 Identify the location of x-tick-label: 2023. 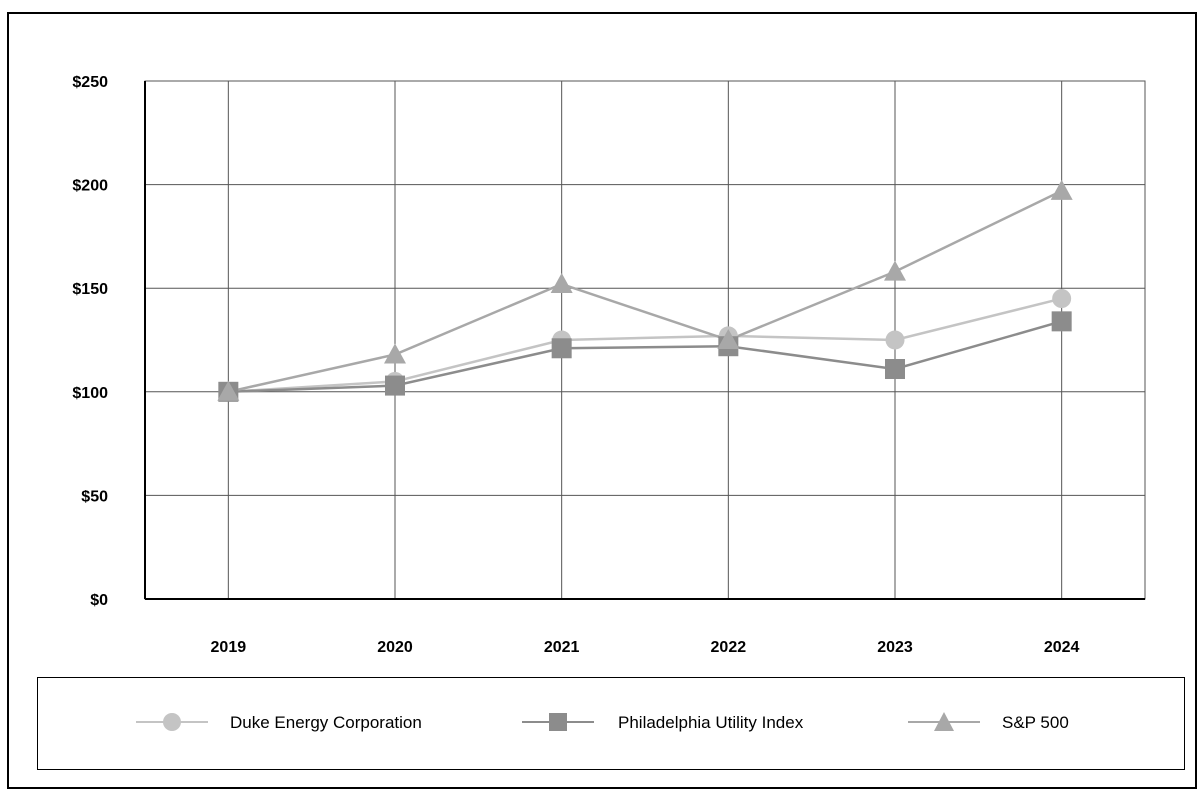
(895, 647).